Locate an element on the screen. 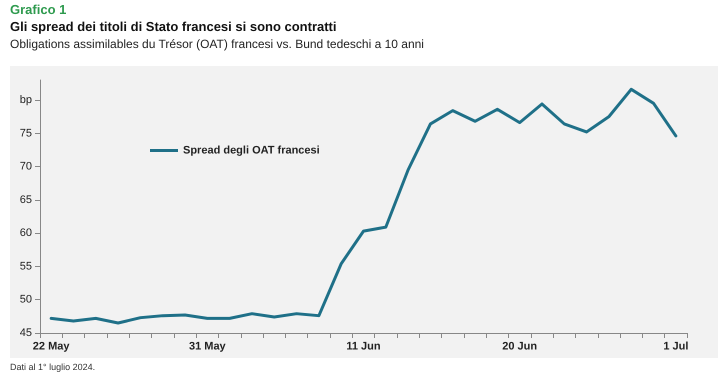 The width and height of the screenshot is (725, 379). text: Dati al 1° luglio 2024. is located at coordinates (53, 367).